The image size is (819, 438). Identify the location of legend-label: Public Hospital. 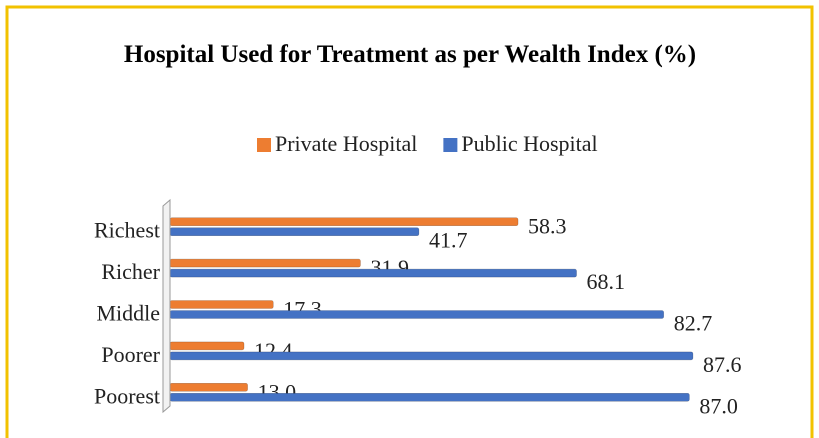
(529, 143).